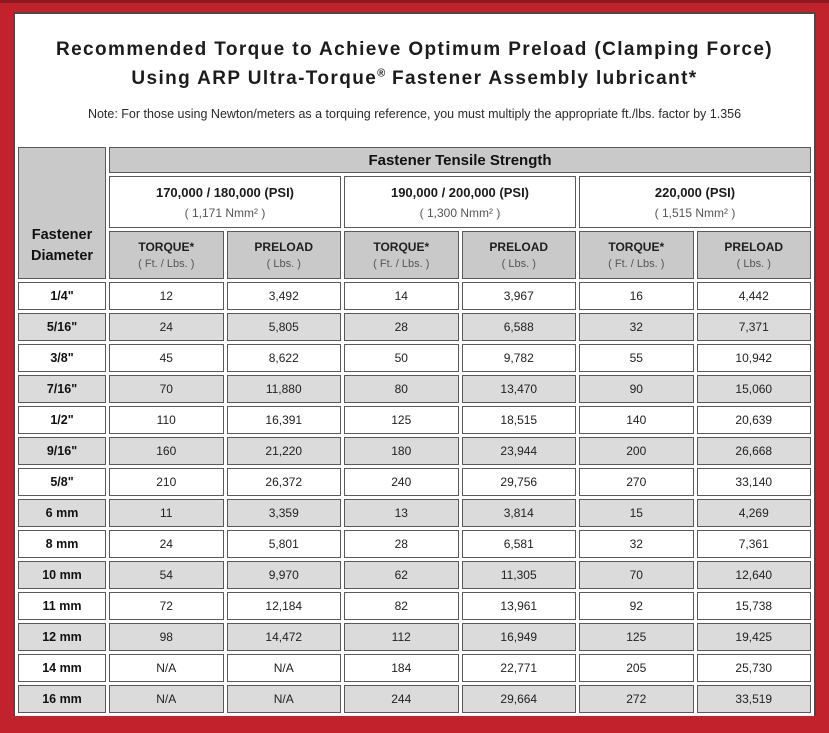  What do you see at coordinates (62, 699) in the screenshot?
I see `fastener-diameter-cell: 16 mm` at bounding box center [62, 699].